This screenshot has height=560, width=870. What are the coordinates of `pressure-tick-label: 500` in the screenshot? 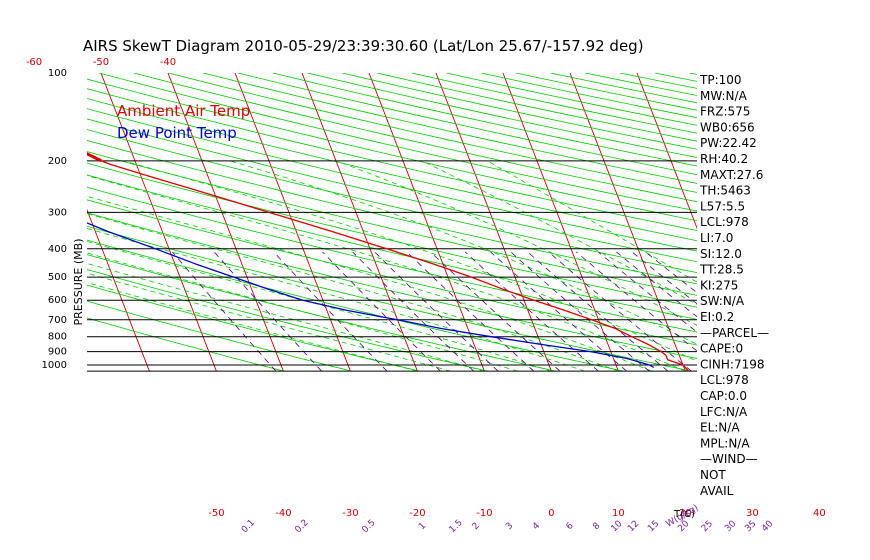 It's located at (57, 277).